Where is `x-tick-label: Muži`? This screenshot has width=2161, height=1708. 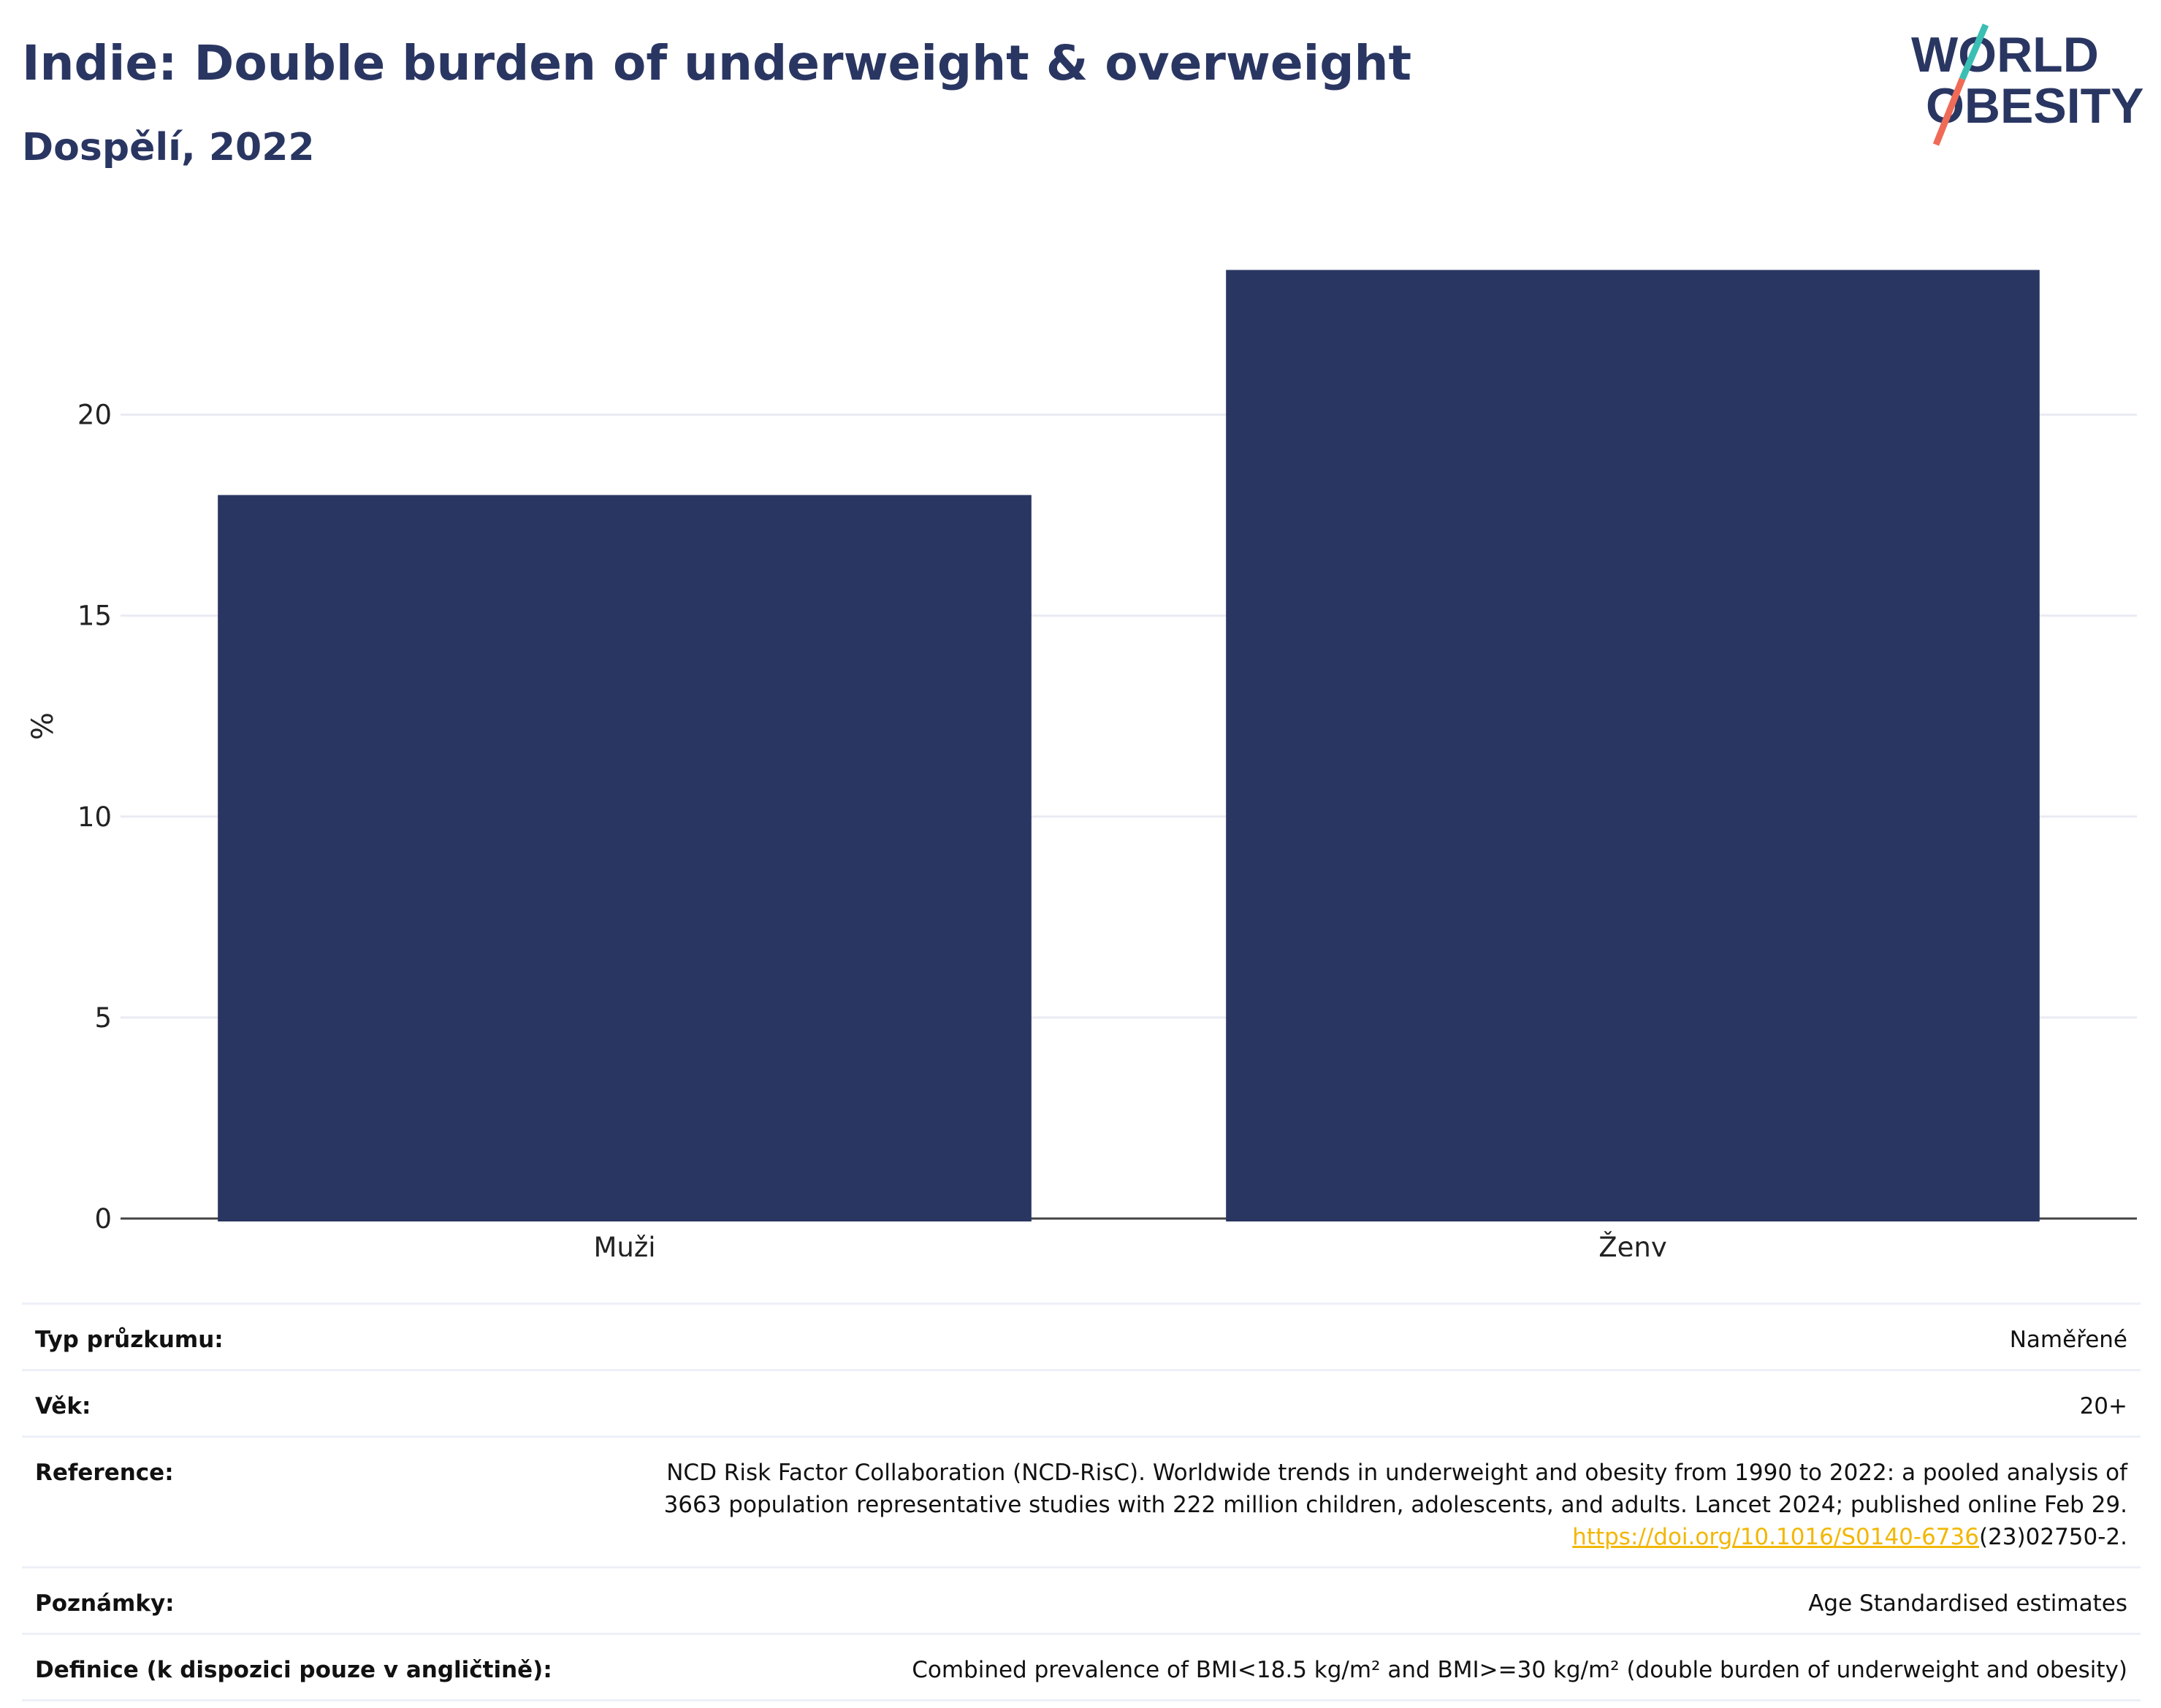 x-tick-label: Muži is located at coordinates (624, 1244).